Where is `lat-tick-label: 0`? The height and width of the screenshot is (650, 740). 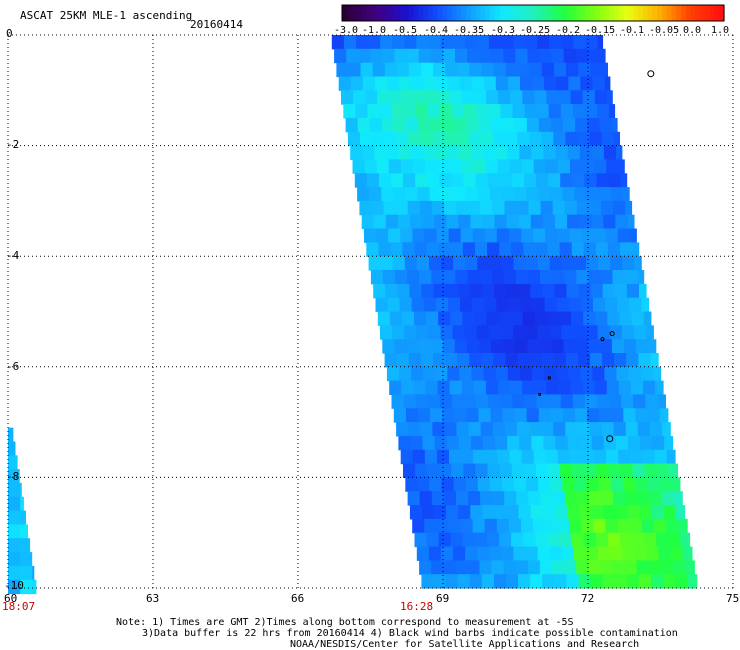 lat-tick-label: 0 is located at coordinates (9, 33).